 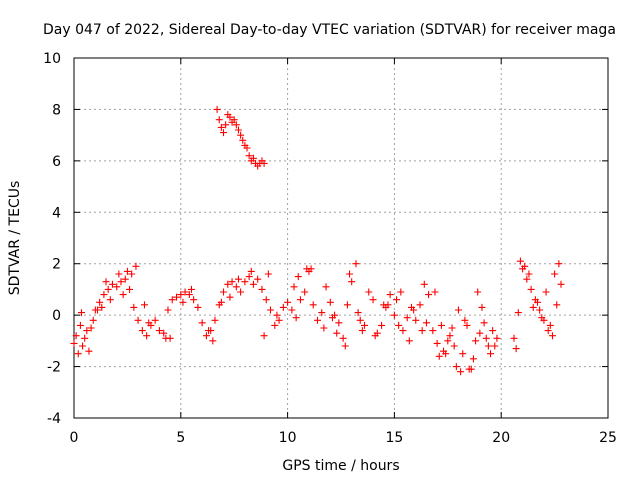 I want to click on y-tick-label: -4, so click(x=54, y=419).